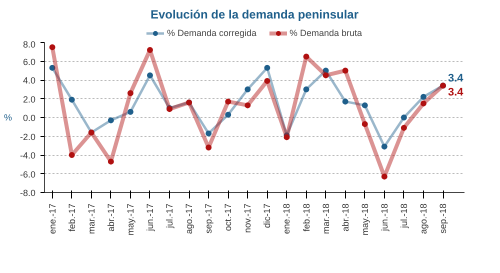 The image size is (500, 273). I want to click on x-tick-label: dic-17, so click(267, 215).